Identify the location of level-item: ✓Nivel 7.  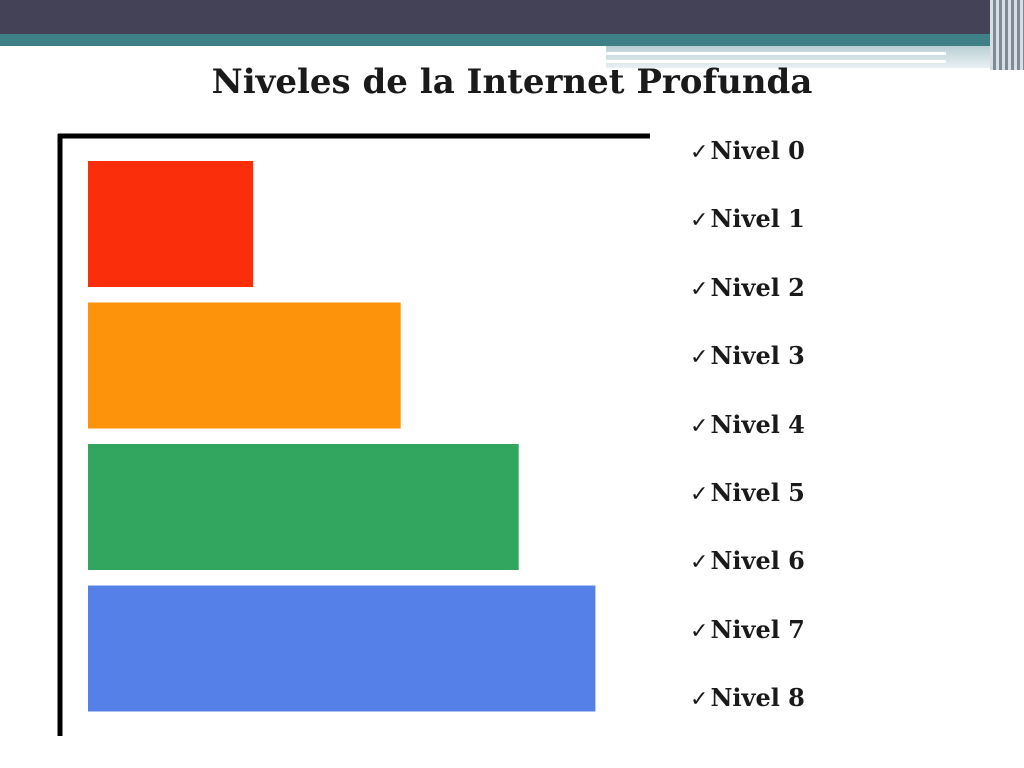
(747, 649).